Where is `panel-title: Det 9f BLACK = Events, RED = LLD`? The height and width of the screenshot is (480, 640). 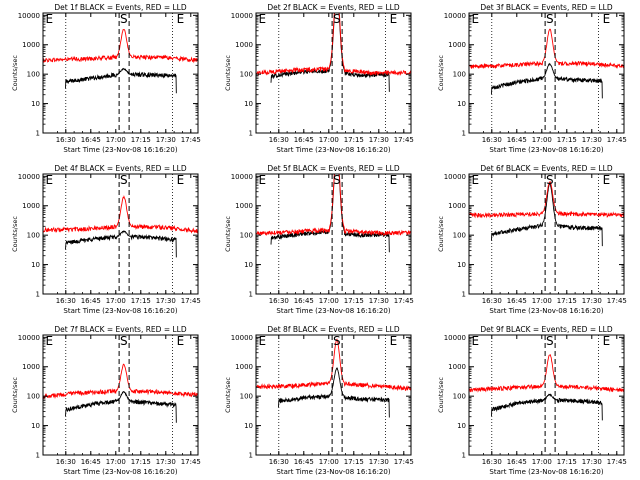 panel-title: Det 9f BLACK = Events, RED = LLD is located at coordinates (546, 329).